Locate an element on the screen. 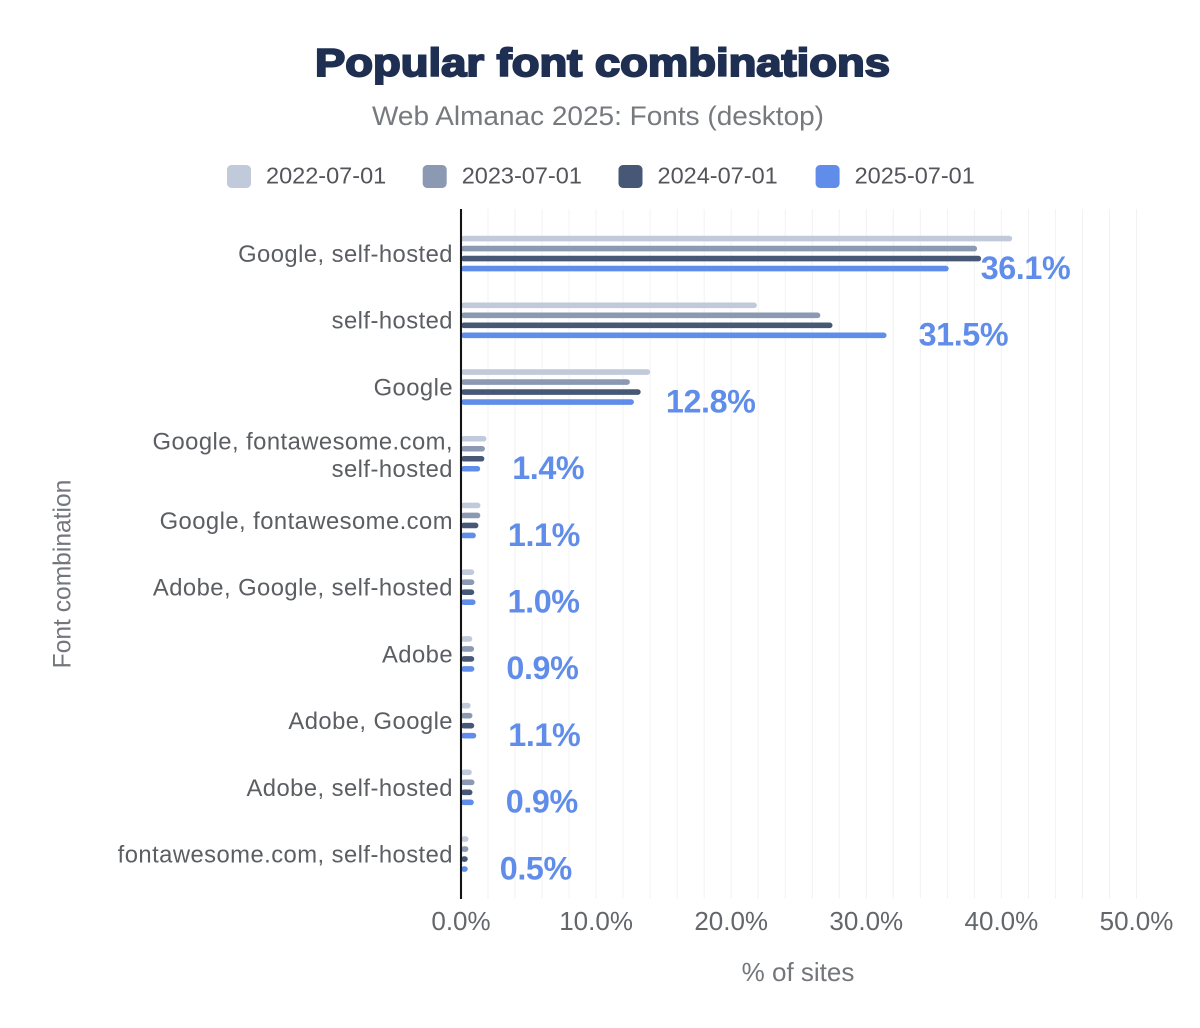  svg-text: Adobe, Google is located at coordinates (370, 721).